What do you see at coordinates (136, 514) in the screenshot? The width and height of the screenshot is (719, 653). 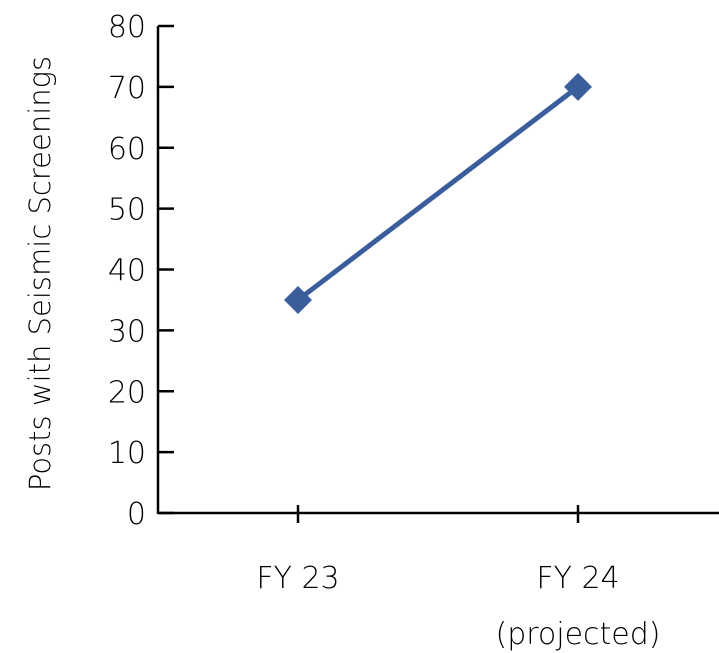 I see `y-tick-label: 0` at bounding box center [136, 514].